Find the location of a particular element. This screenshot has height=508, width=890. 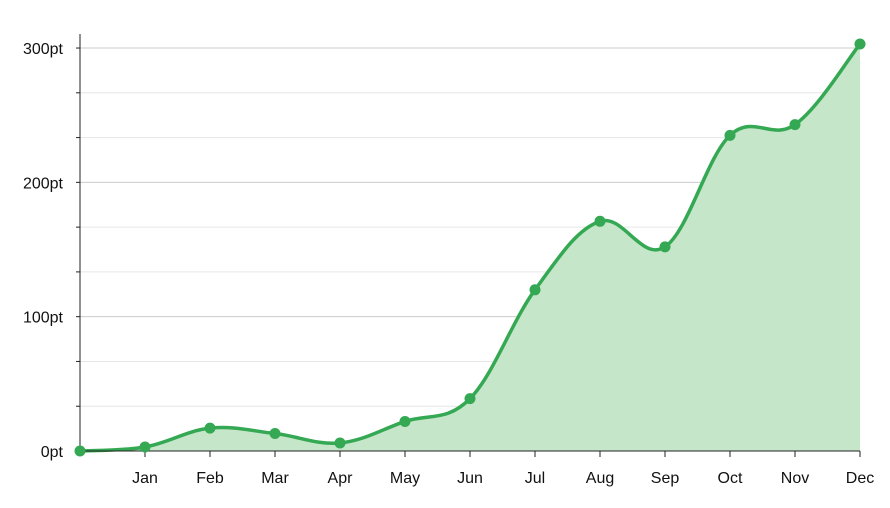

x-tick-label: Nov is located at coordinates (795, 478).